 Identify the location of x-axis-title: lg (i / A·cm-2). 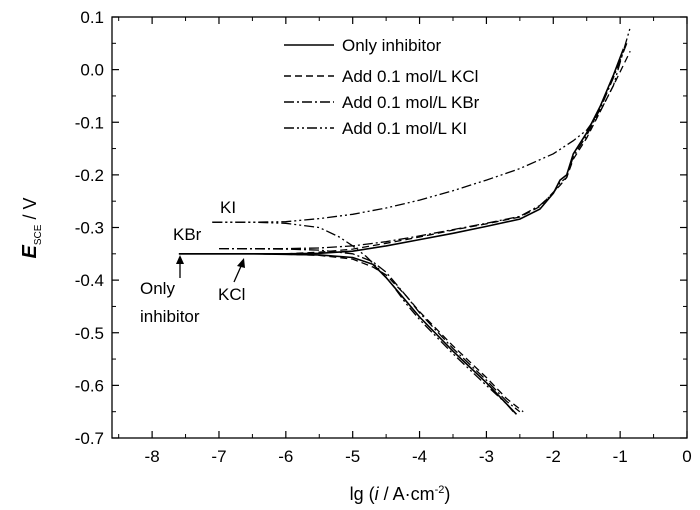
(400, 494).